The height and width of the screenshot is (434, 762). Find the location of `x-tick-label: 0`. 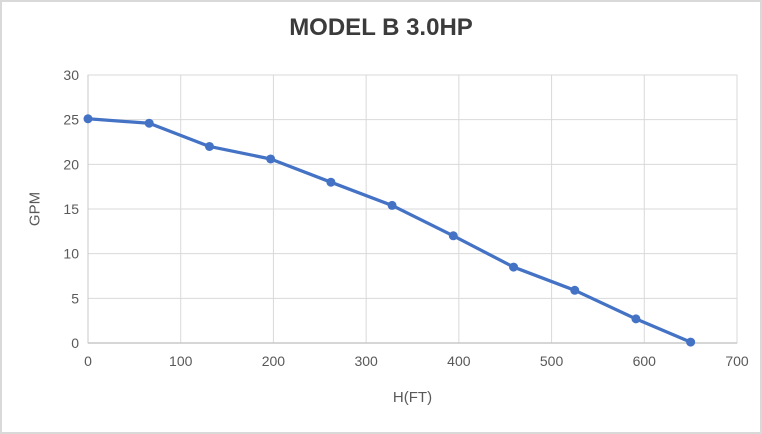

x-tick-label: 0 is located at coordinates (88, 361).